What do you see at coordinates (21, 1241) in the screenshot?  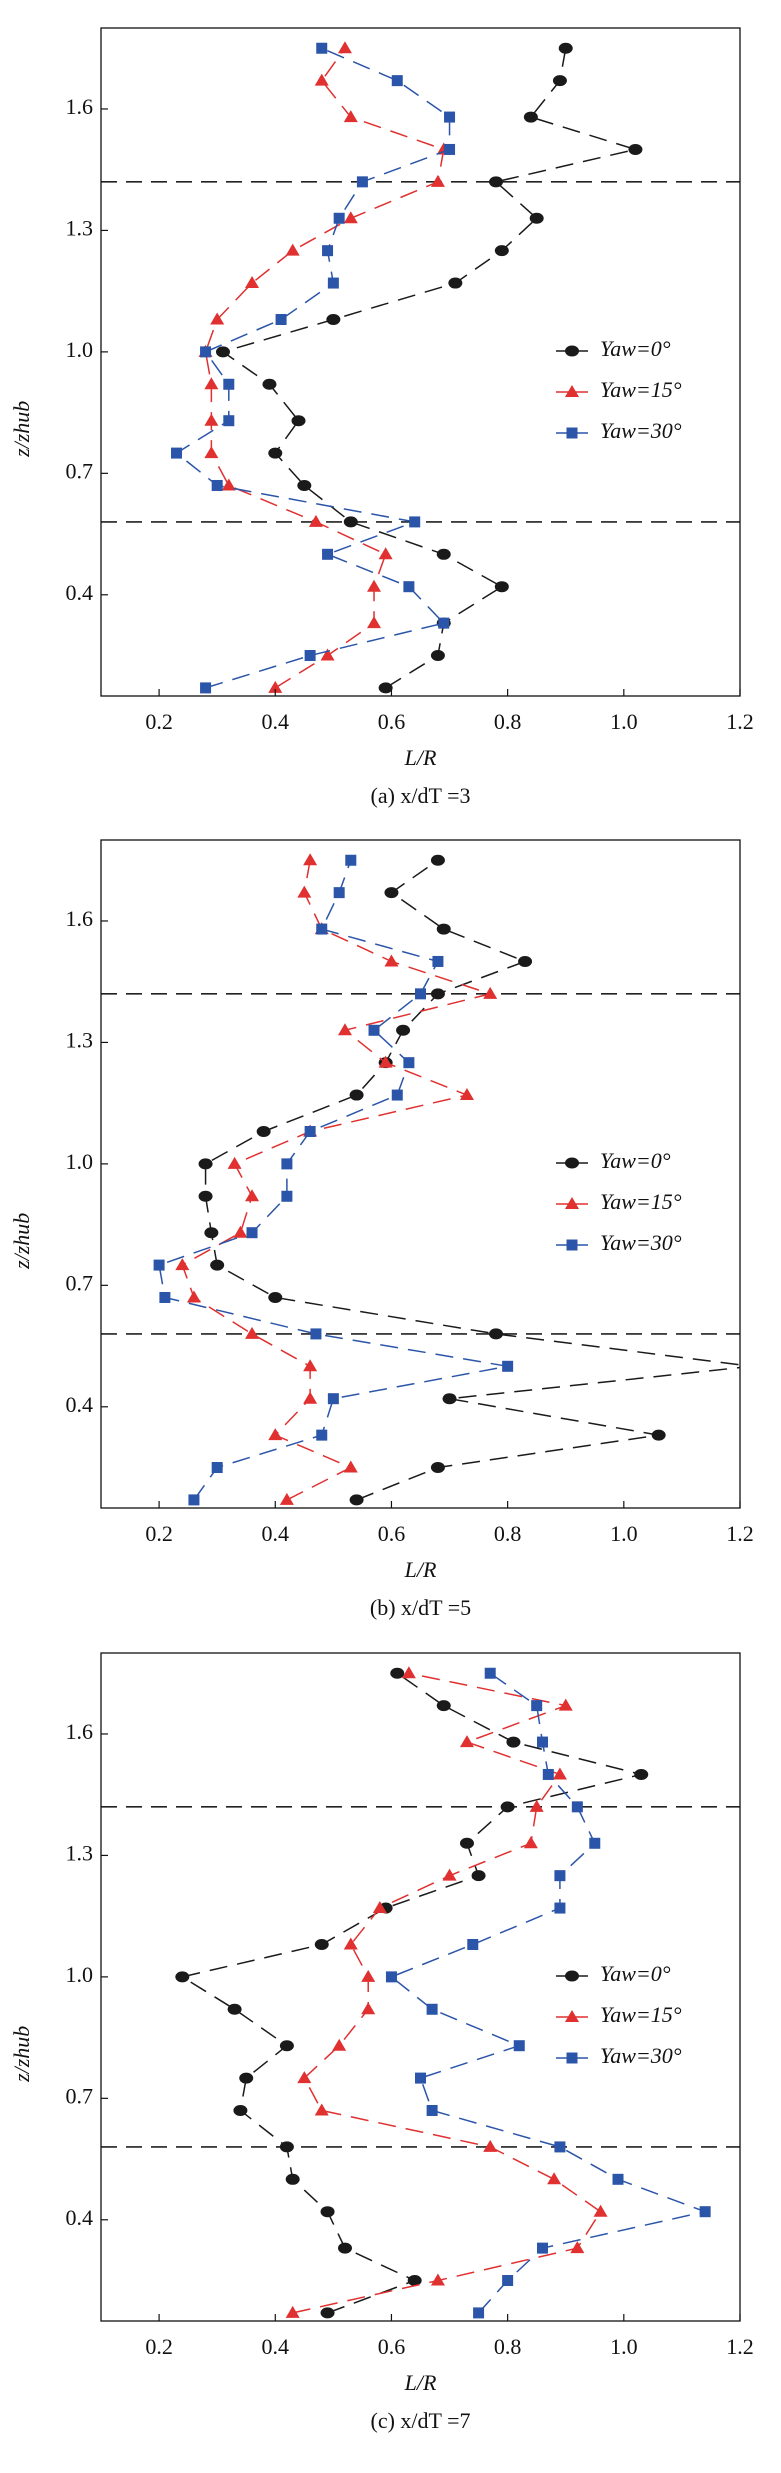 I see `y-axis-label: z/zhub` at bounding box center [21, 1241].